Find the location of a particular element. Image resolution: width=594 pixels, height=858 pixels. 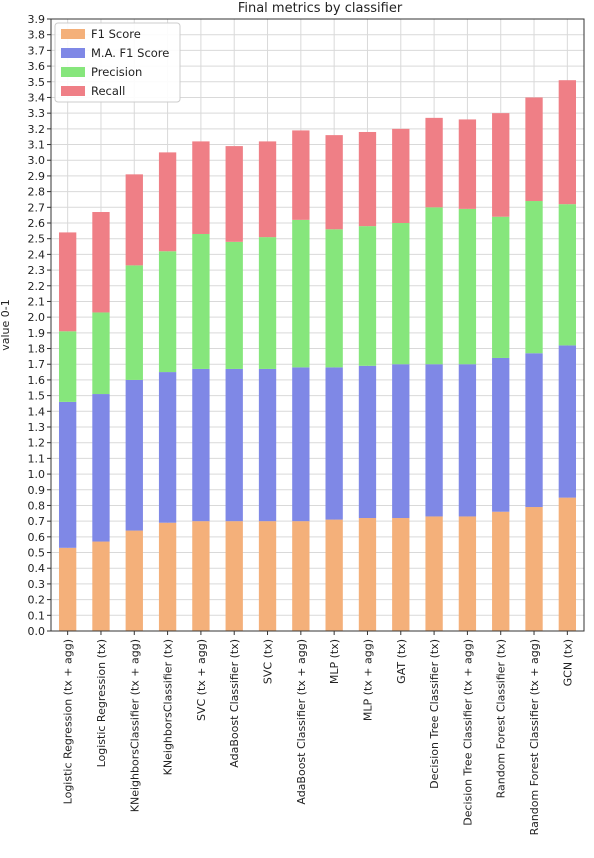

x-tick-label: Logistic Regression (tx + agg) is located at coordinates (68, 721).